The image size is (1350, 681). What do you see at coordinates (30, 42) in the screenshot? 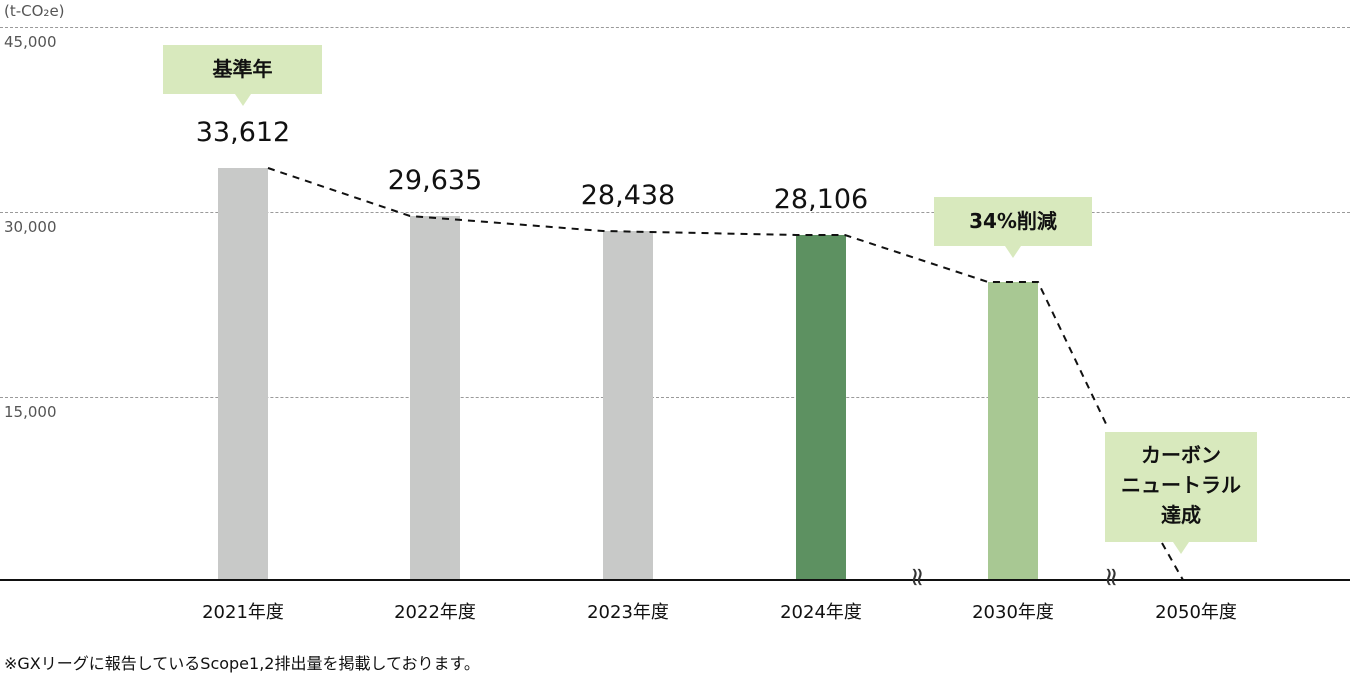
I see `y-tick-45000: 45,000` at bounding box center [30, 42].